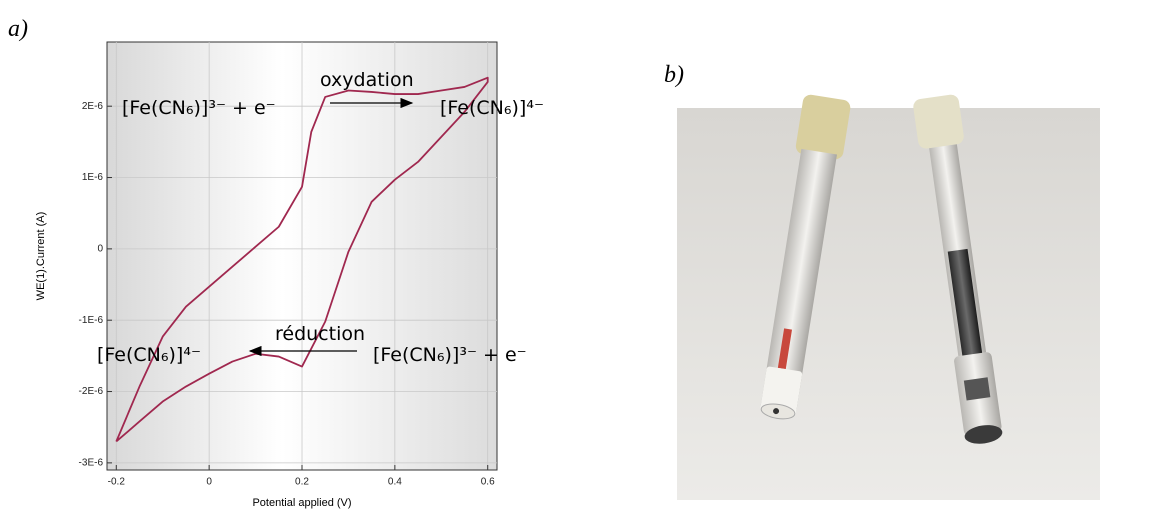  Describe the element at coordinates (93, 177) in the screenshot. I see `y-tick-label: 1E-6` at that location.